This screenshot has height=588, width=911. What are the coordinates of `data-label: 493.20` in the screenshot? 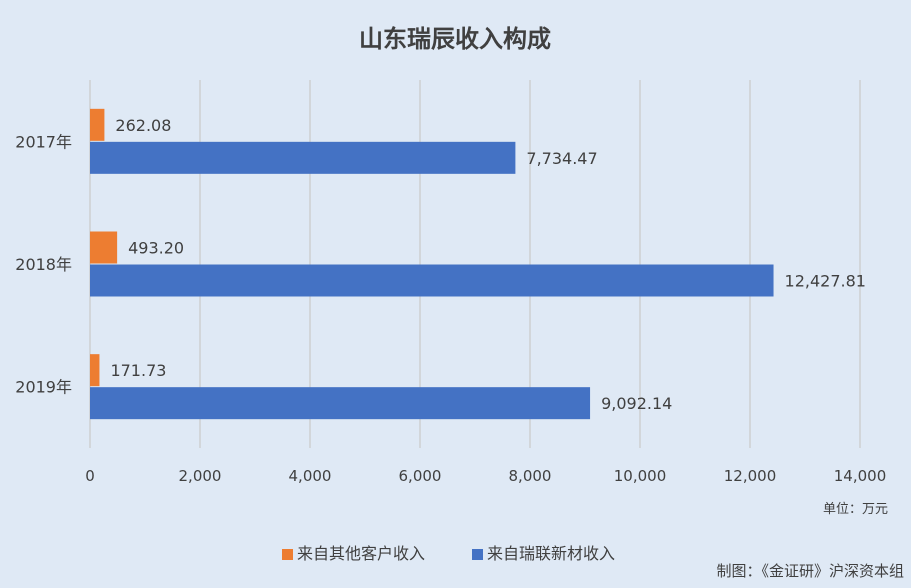 It's located at (156, 248).